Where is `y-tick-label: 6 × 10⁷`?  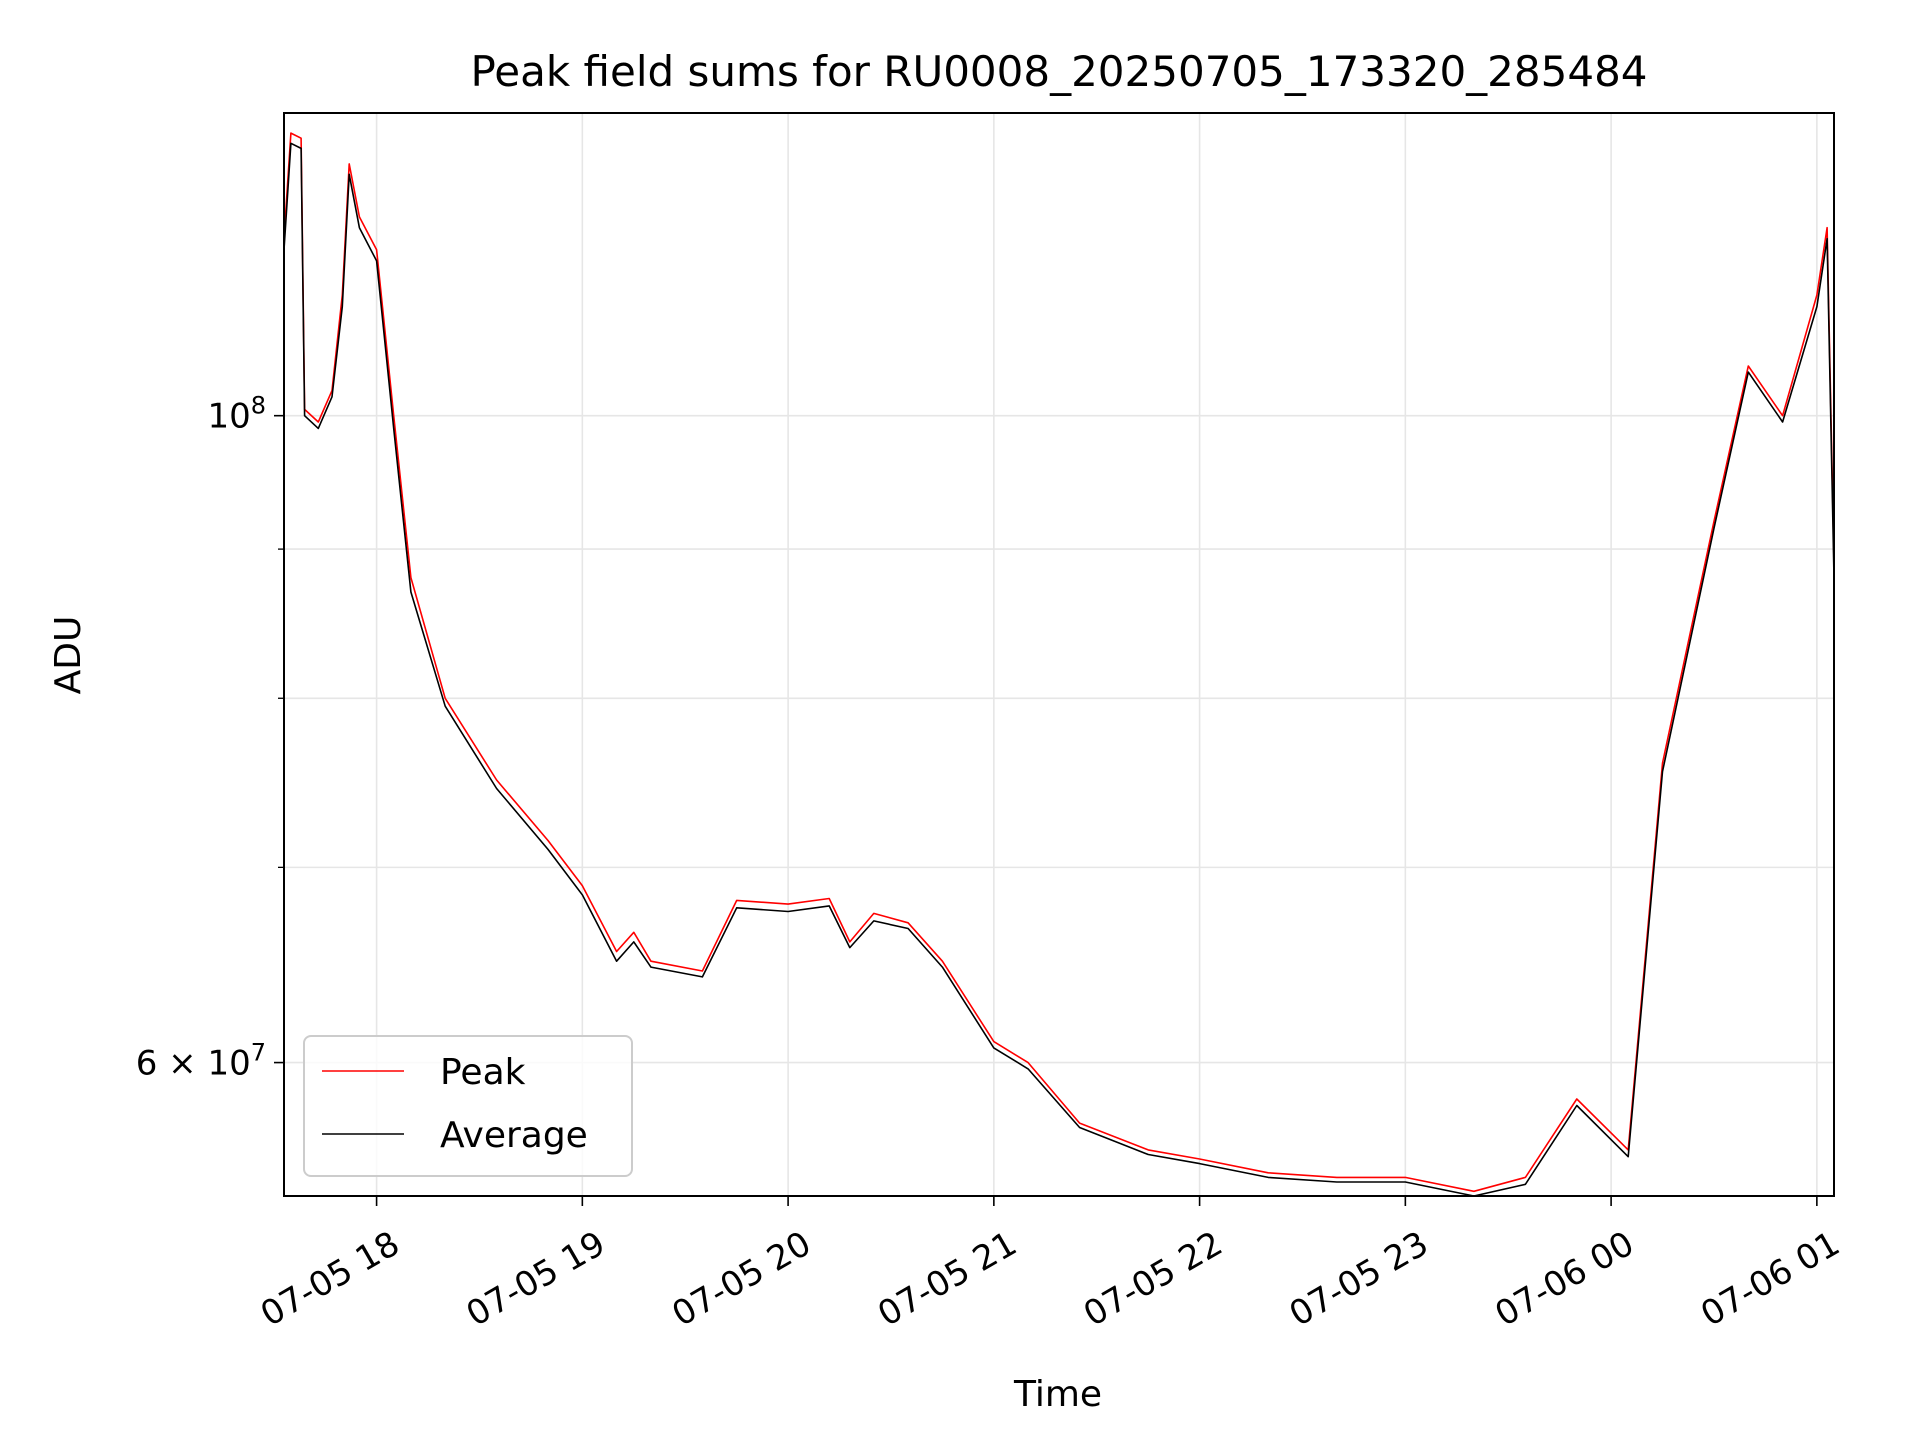 y-tick-label: 6 × 10⁷ is located at coordinates (201, 1061).